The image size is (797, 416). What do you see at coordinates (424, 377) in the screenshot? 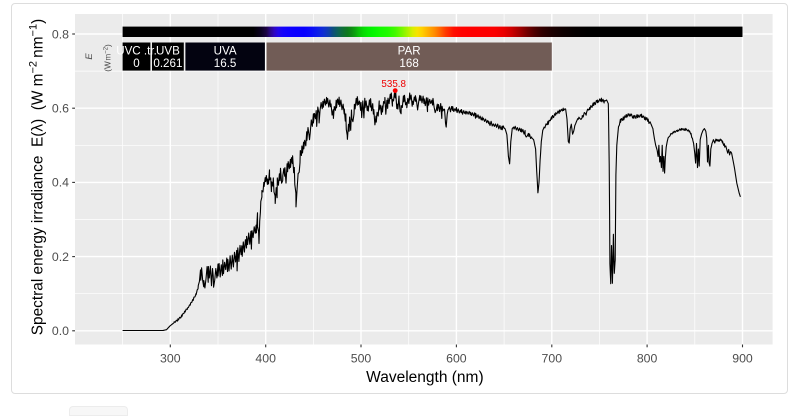
I see `svg-text: Wavelength (nm)` at bounding box center [424, 377].